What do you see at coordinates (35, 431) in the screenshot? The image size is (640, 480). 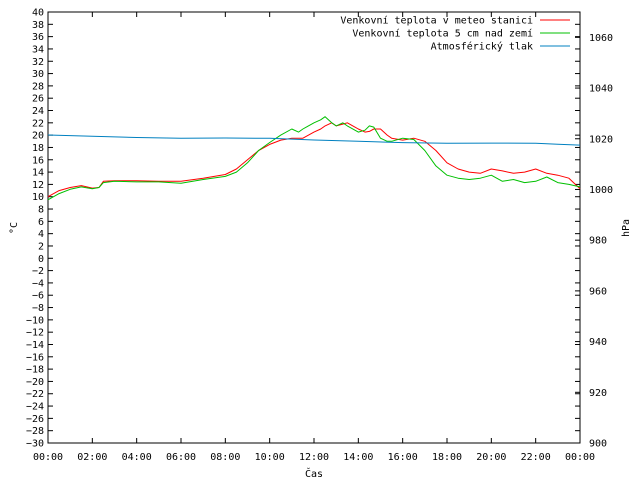 I see `y-tick-label: −28` at bounding box center [35, 431].